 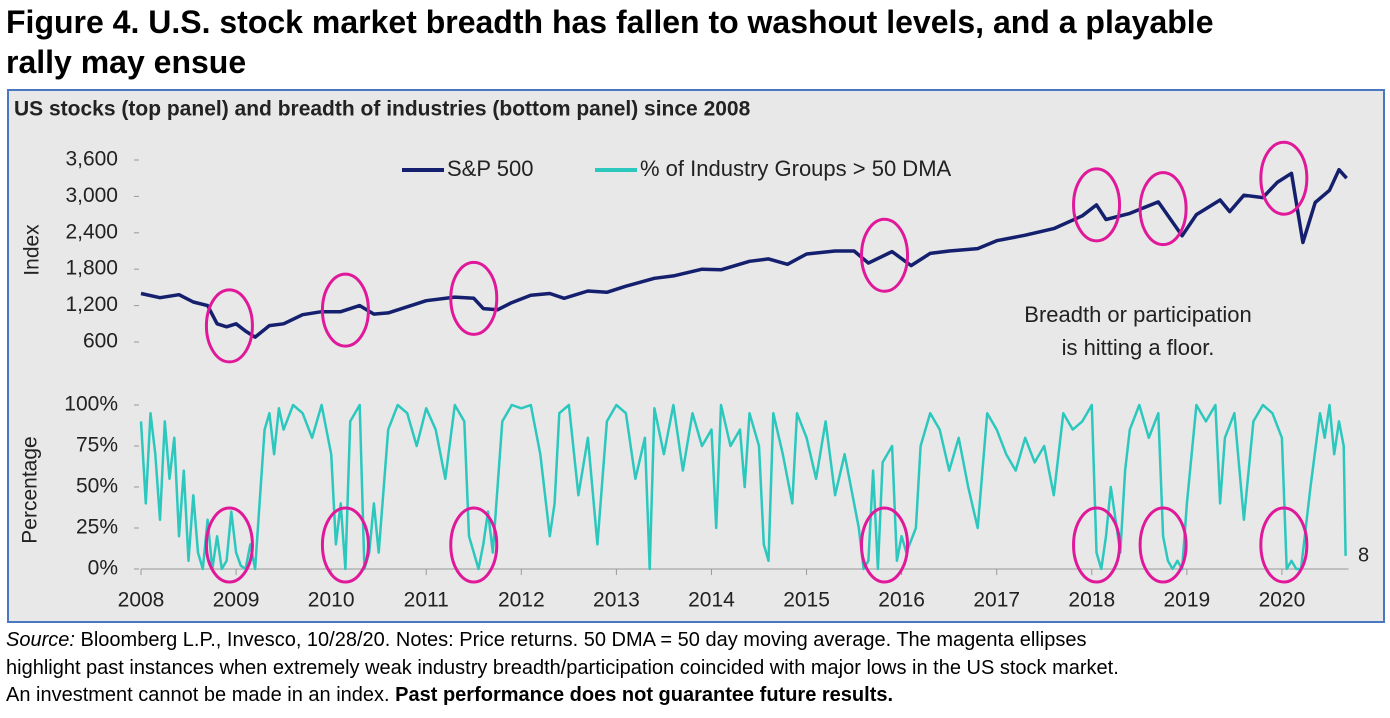 What do you see at coordinates (236, 600) in the screenshot?
I see `x-tick-label: 2009` at bounding box center [236, 600].